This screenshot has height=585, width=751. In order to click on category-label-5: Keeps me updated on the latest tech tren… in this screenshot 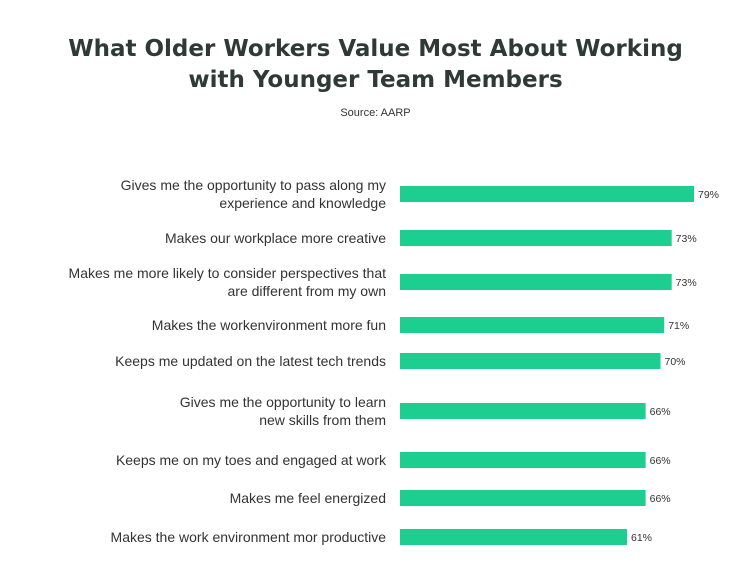, I will do `click(250, 361)`.